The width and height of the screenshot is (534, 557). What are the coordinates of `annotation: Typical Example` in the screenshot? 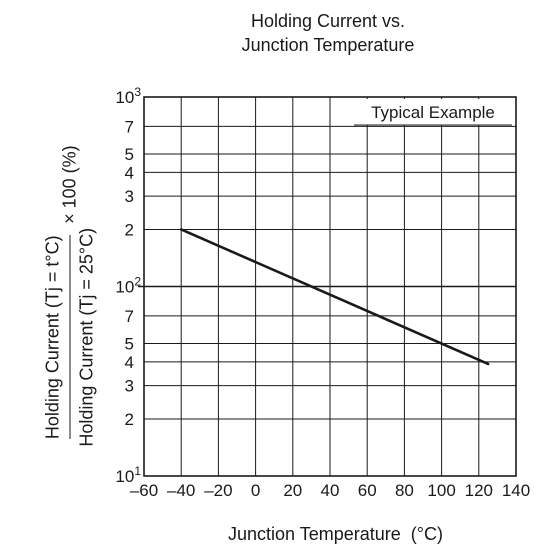 It's located at (433, 112).